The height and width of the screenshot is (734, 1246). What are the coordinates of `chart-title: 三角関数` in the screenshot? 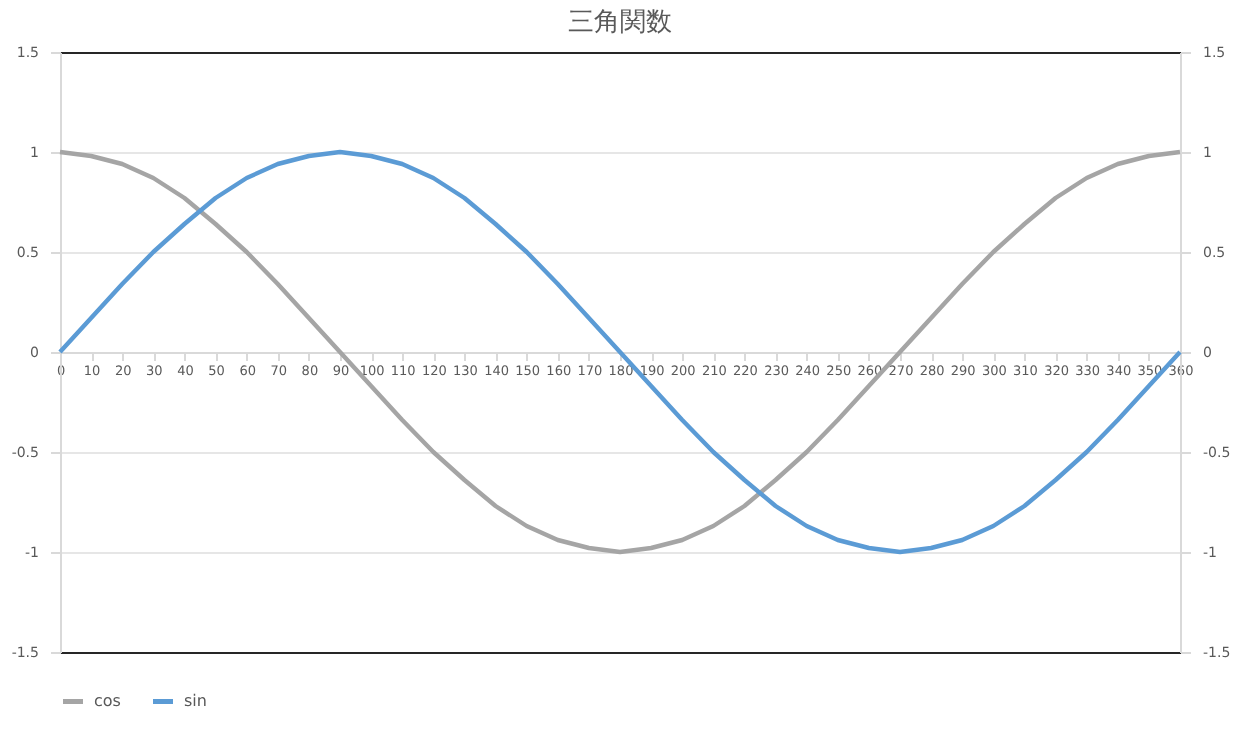 It's located at (620, 23).